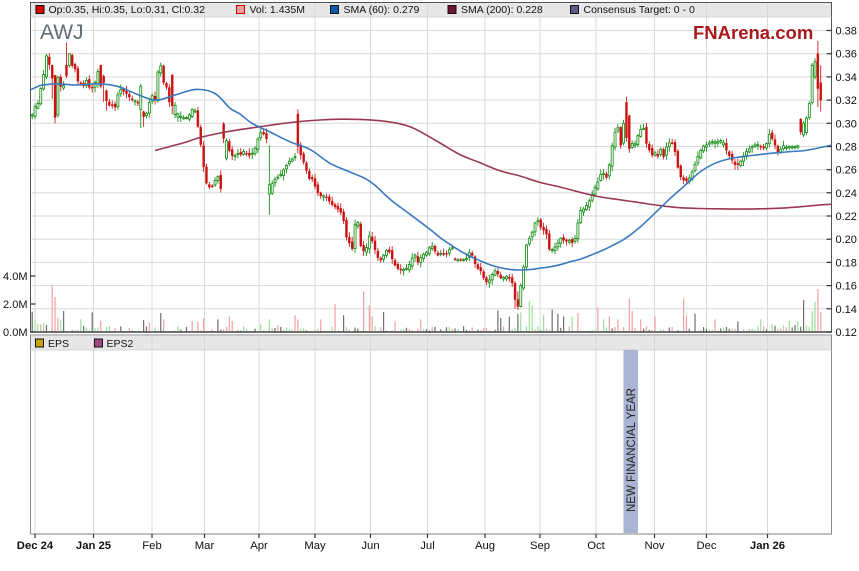  Describe the element at coordinates (15, 305) in the screenshot. I see `svg-text: 2.0M` at that location.